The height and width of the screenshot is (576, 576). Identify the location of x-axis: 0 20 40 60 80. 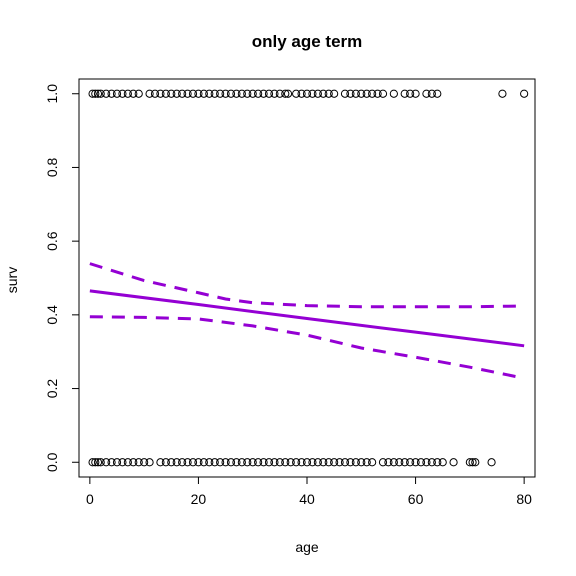
(309, 491).